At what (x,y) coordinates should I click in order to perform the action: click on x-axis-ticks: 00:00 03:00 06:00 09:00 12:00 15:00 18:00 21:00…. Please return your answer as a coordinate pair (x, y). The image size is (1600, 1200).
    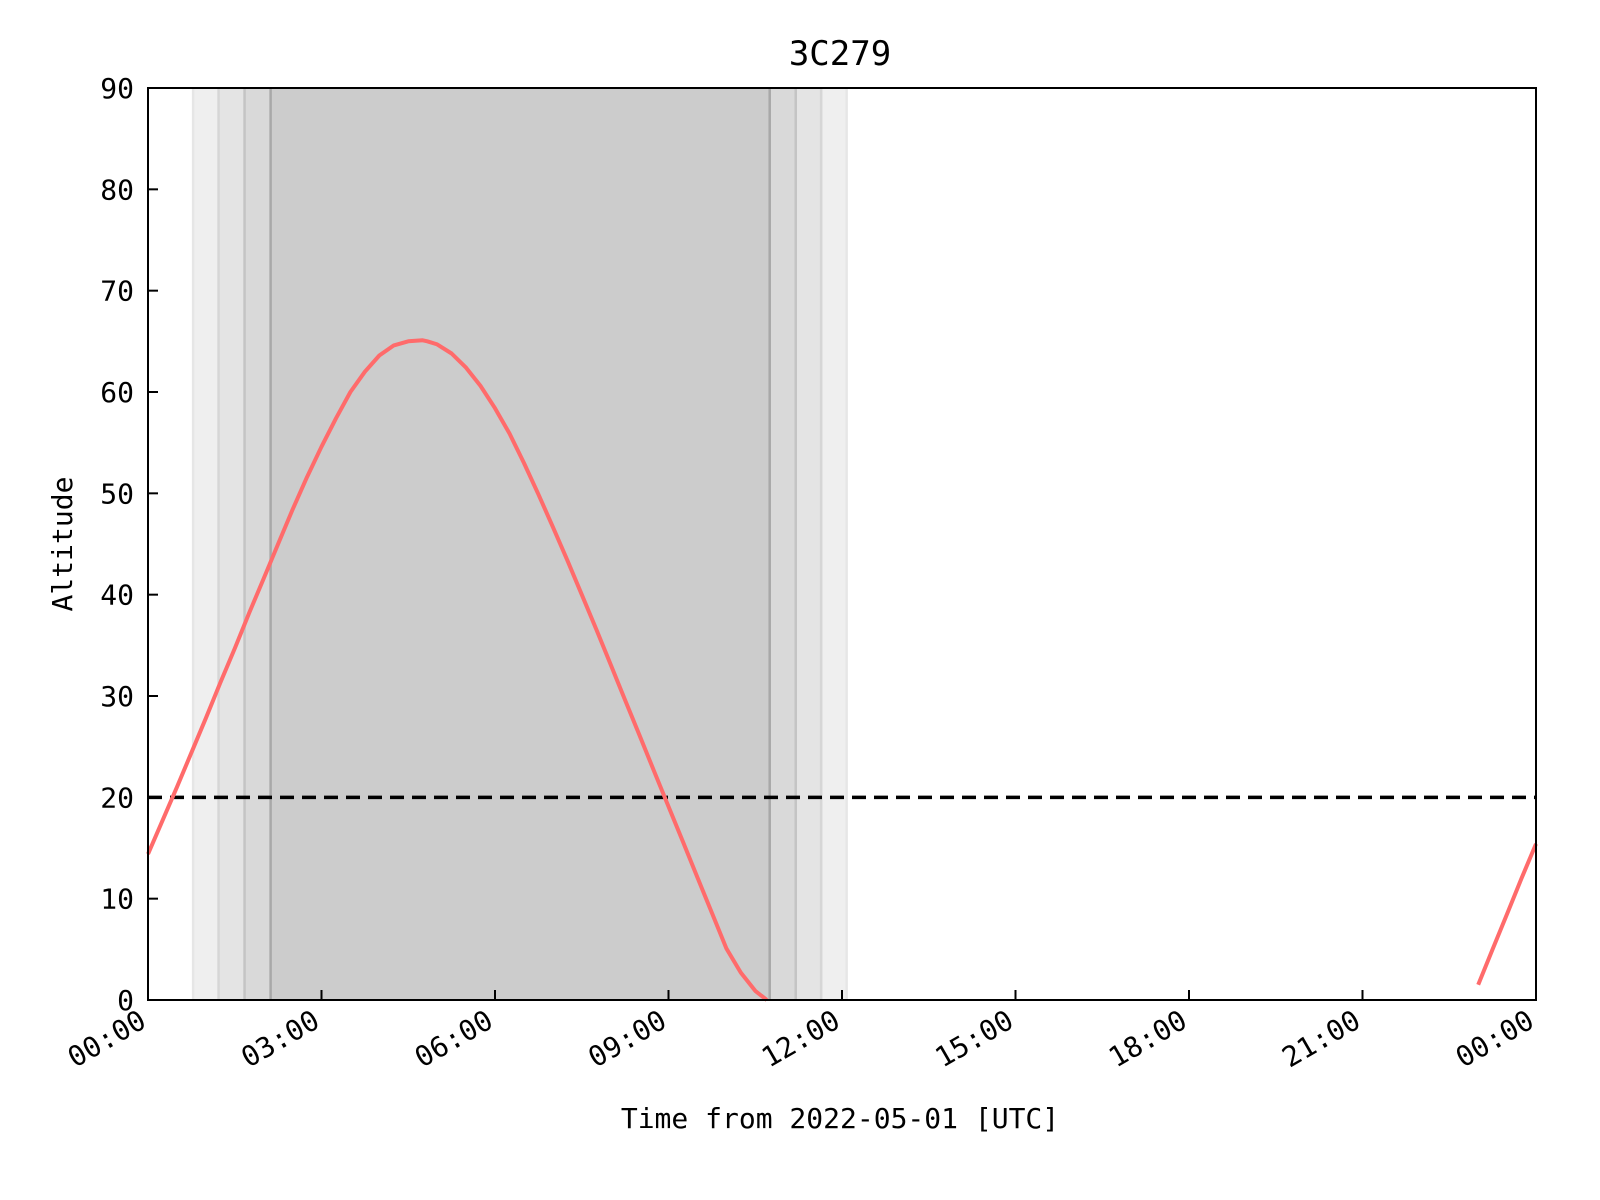
    Looking at the image, I should click on (801, 1032).